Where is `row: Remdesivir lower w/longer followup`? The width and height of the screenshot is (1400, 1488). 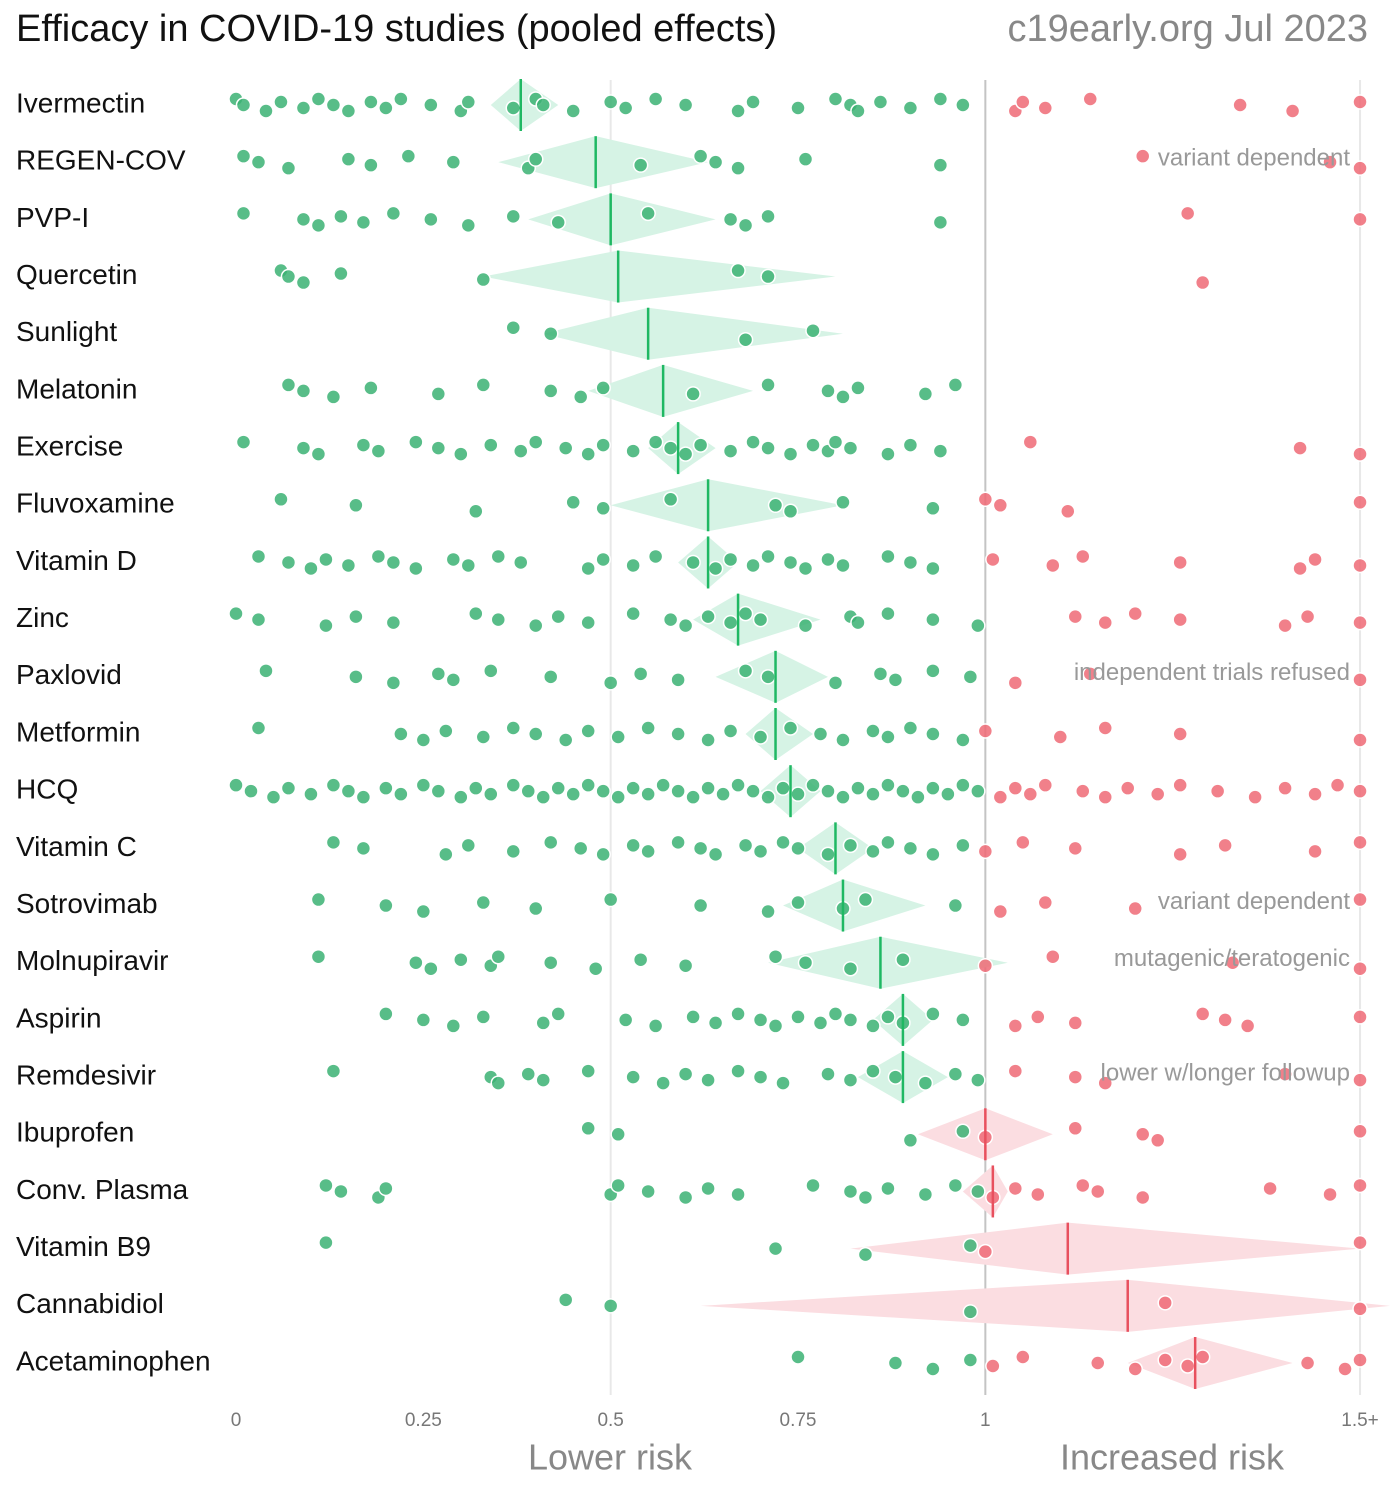 row: Remdesivir lower w/longer followup is located at coordinates (692, 1077).